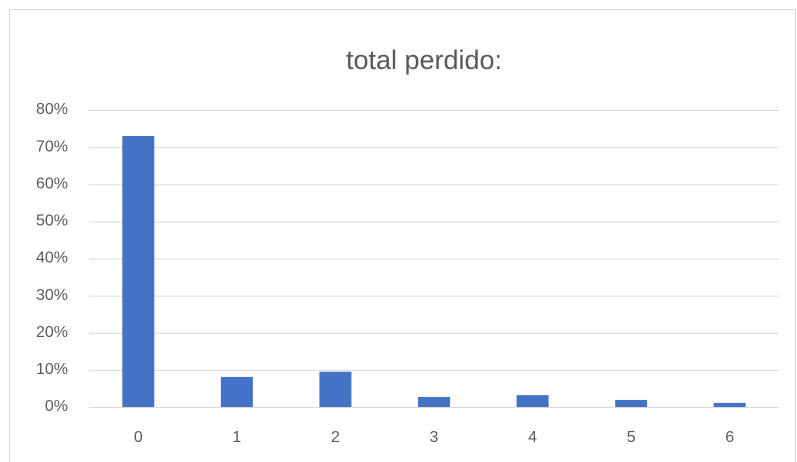 The width and height of the screenshot is (797, 462). Describe the element at coordinates (138, 437) in the screenshot. I see `x-tick-label: 0` at that location.